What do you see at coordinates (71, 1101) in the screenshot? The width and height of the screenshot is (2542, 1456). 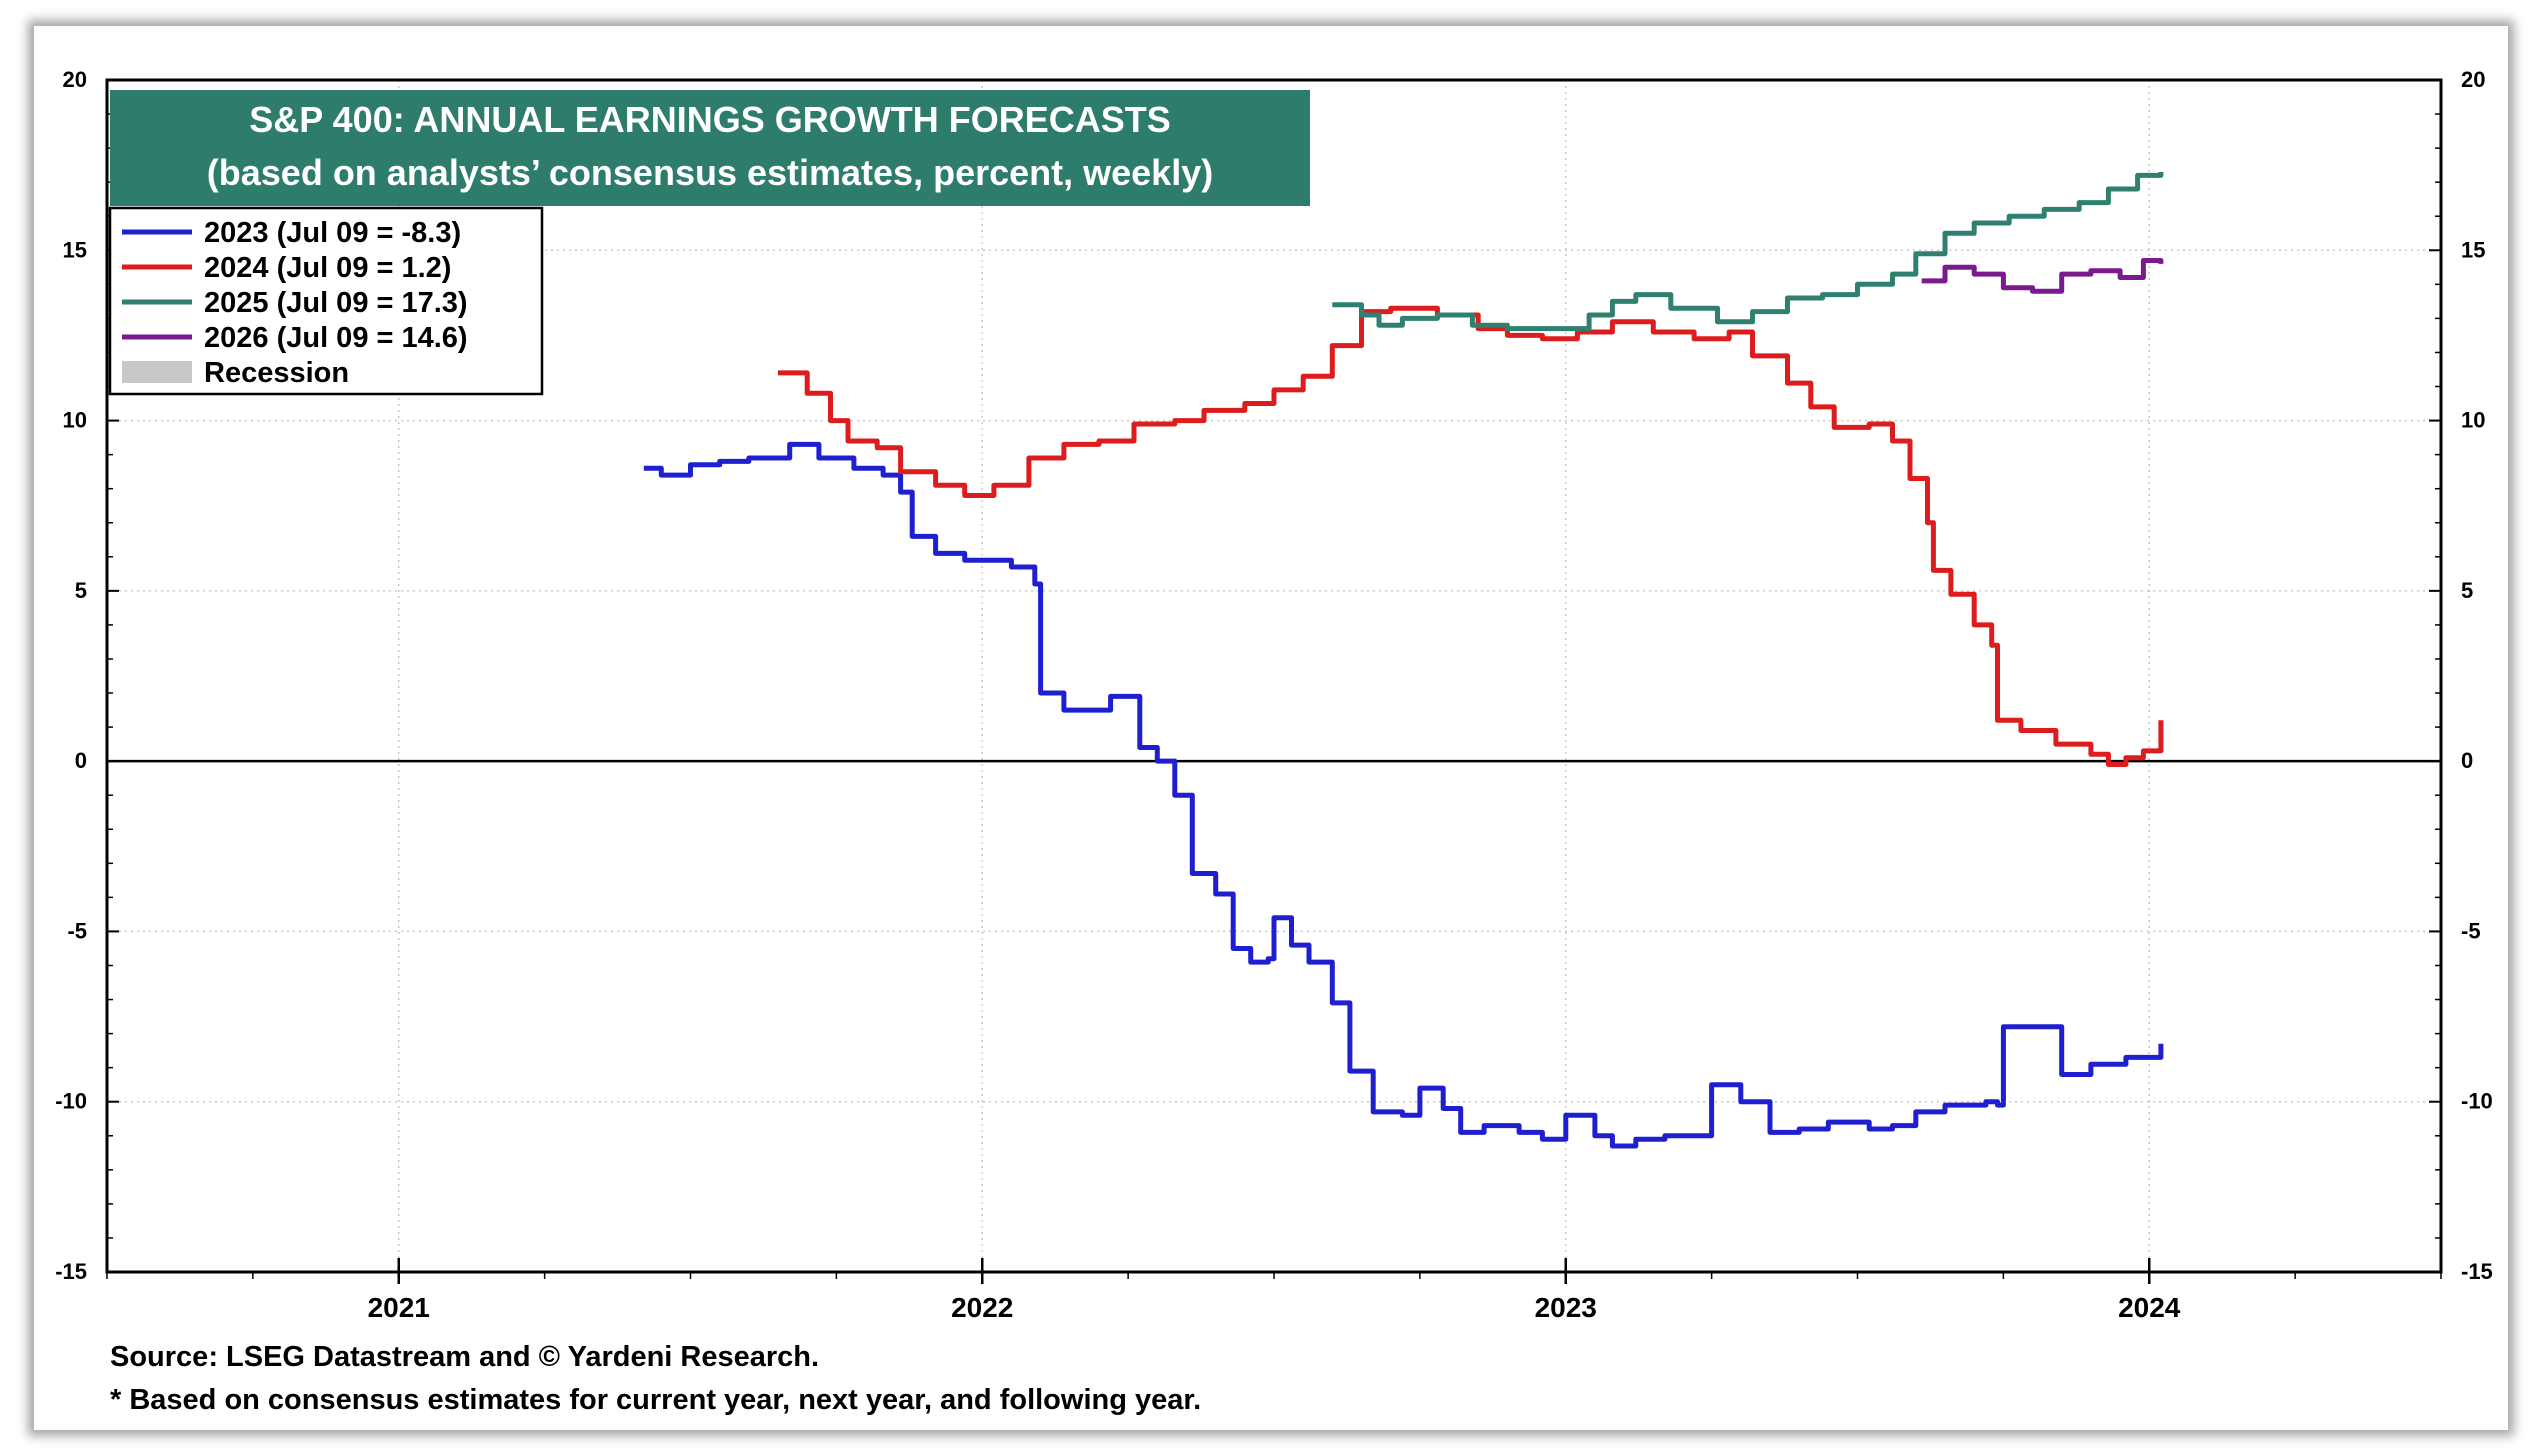 I see `y-tick-label-left: -10` at bounding box center [71, 1101].